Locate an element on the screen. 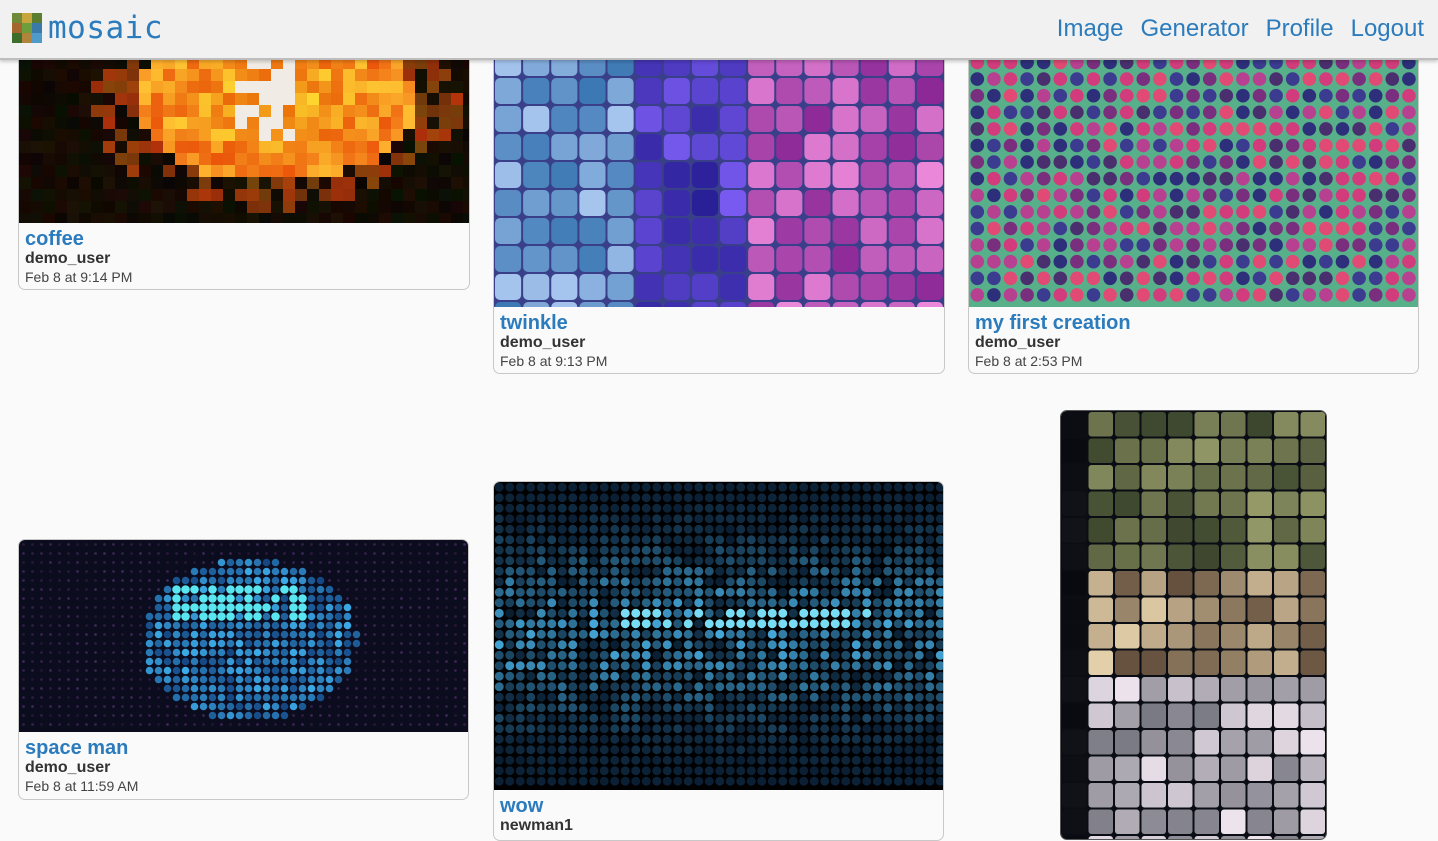  gallery-card-coffee: coffee demo_user Feb 8 at 9:14 PM is located at coordinates (244, 155).